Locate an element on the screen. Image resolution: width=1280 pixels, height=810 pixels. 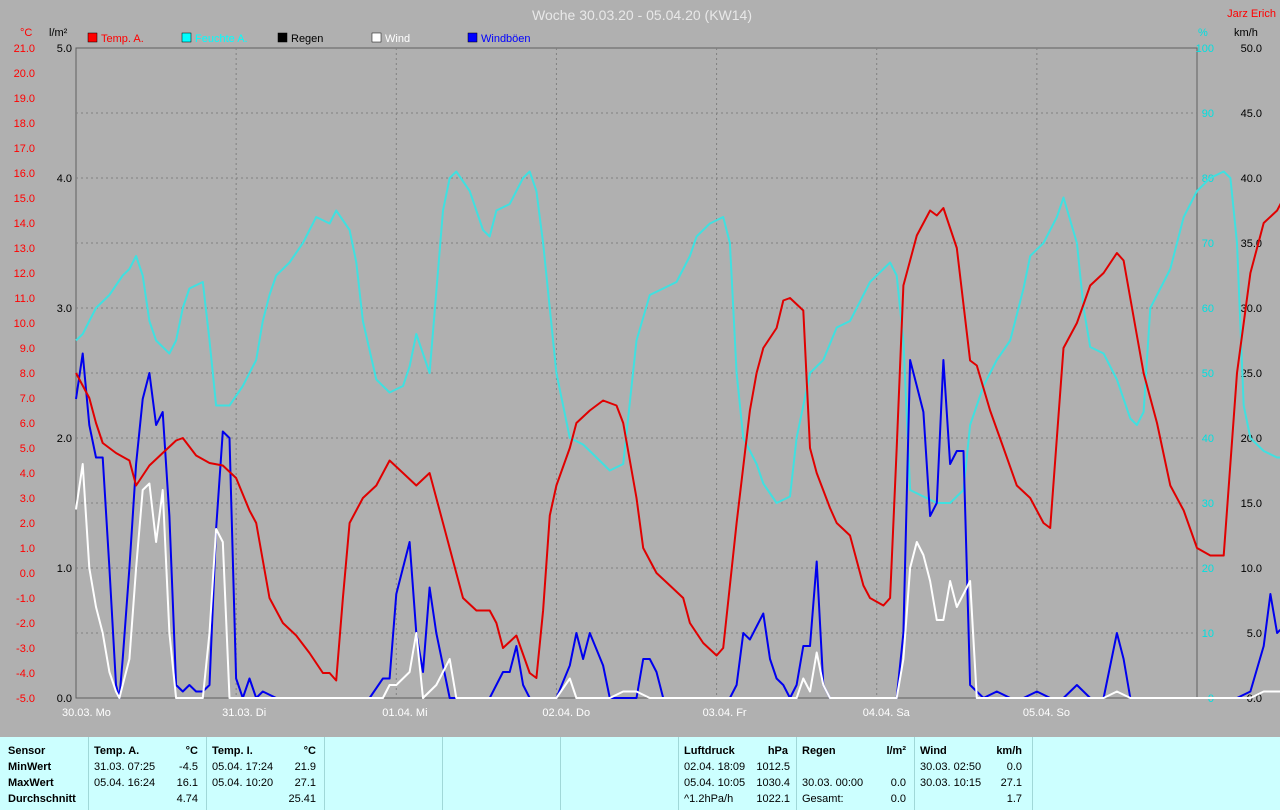
stats-sensor-header: Sensor is located at coordinates (27, 751).